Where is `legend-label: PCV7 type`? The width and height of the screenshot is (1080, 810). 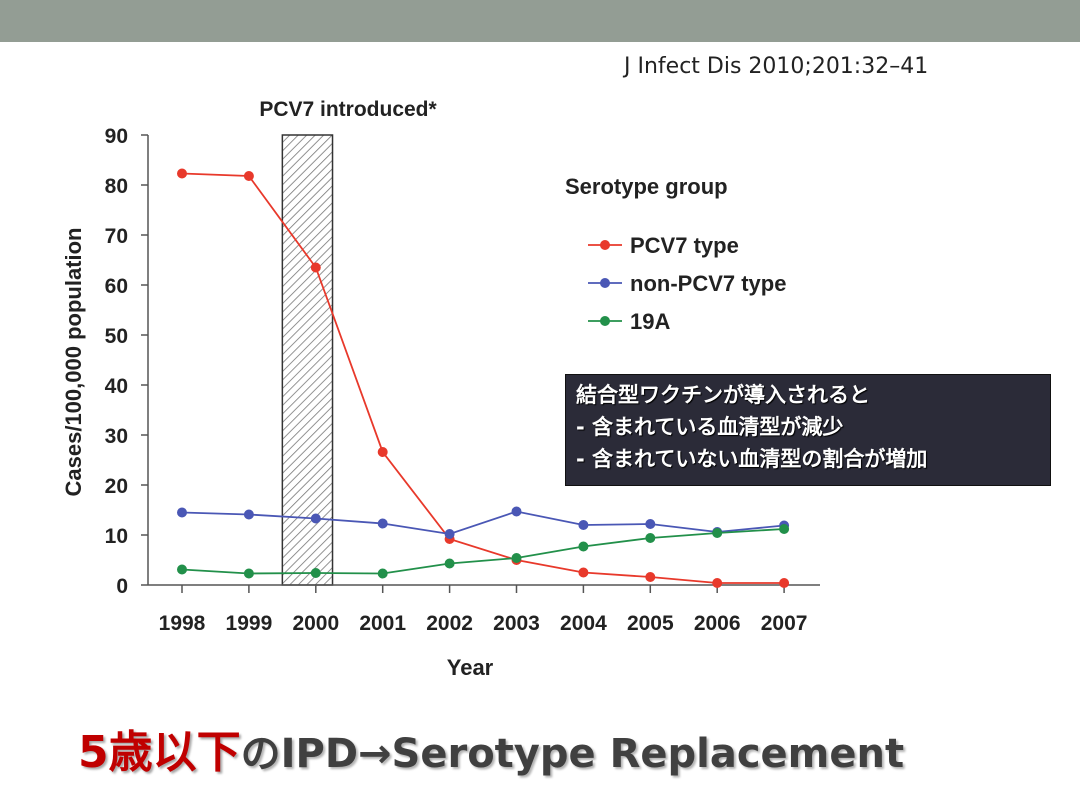 legend-label: PCV7 type is located at coordinates (684, 245).